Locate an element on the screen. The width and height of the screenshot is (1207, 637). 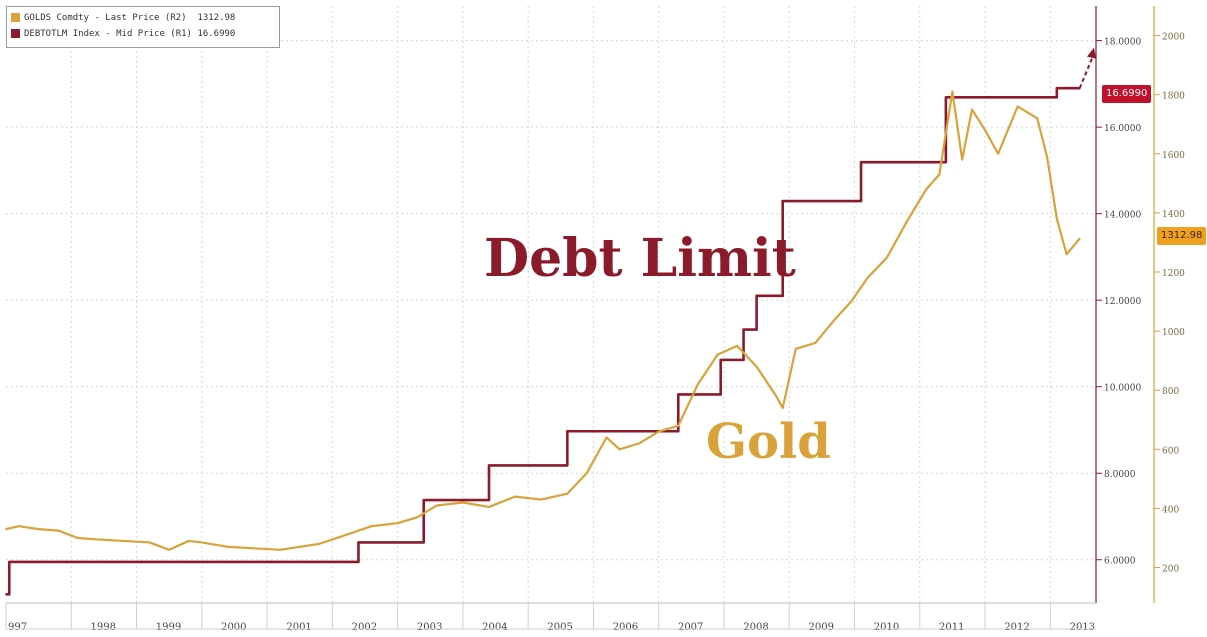
x-tick-label: 2006 is located at coordinates (625, 627).